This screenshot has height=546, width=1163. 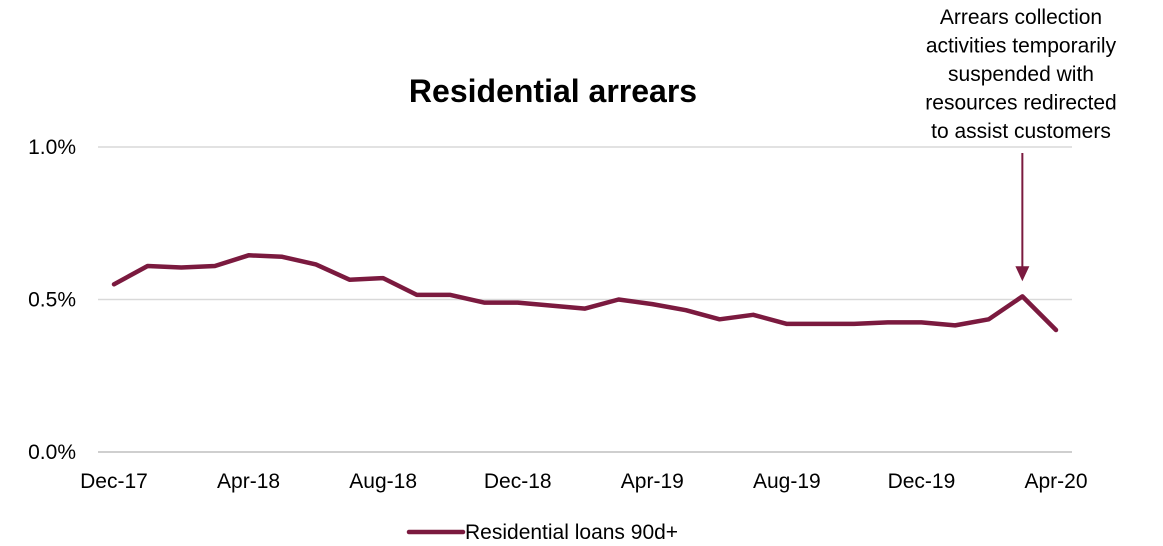 What do you see at coordinates (1021, 74) in the screenshot?
I see `annotation-text: suspended with` at bounding box center [1021, 74].